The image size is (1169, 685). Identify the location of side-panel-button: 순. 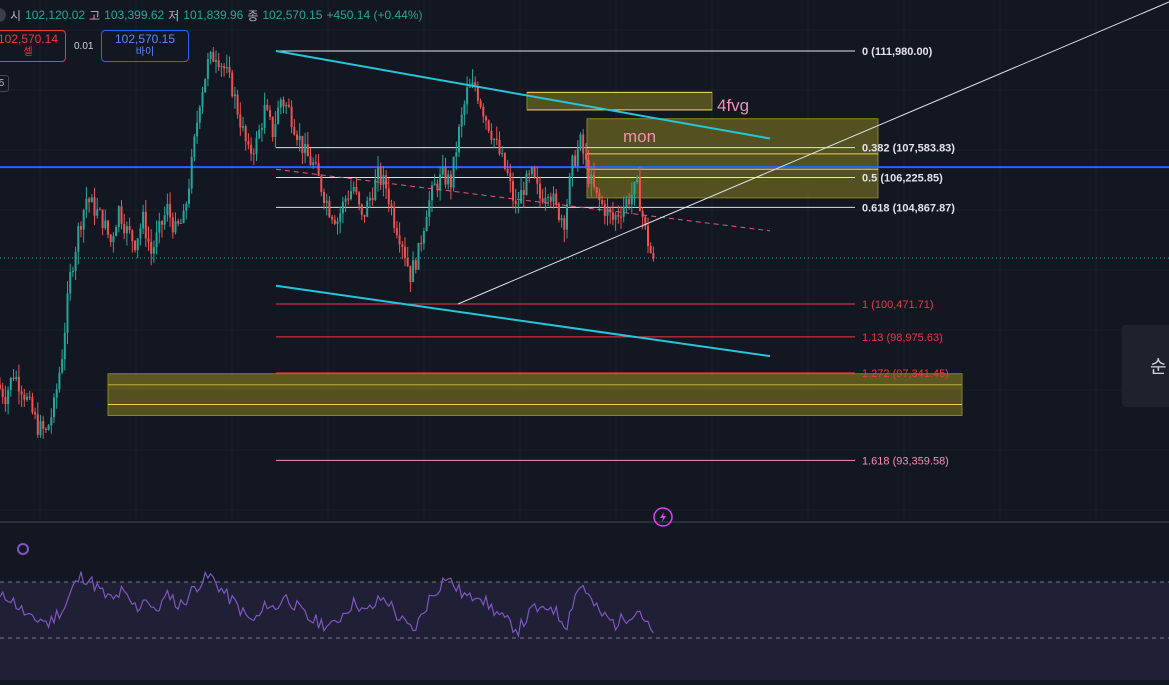
(1145, 366).